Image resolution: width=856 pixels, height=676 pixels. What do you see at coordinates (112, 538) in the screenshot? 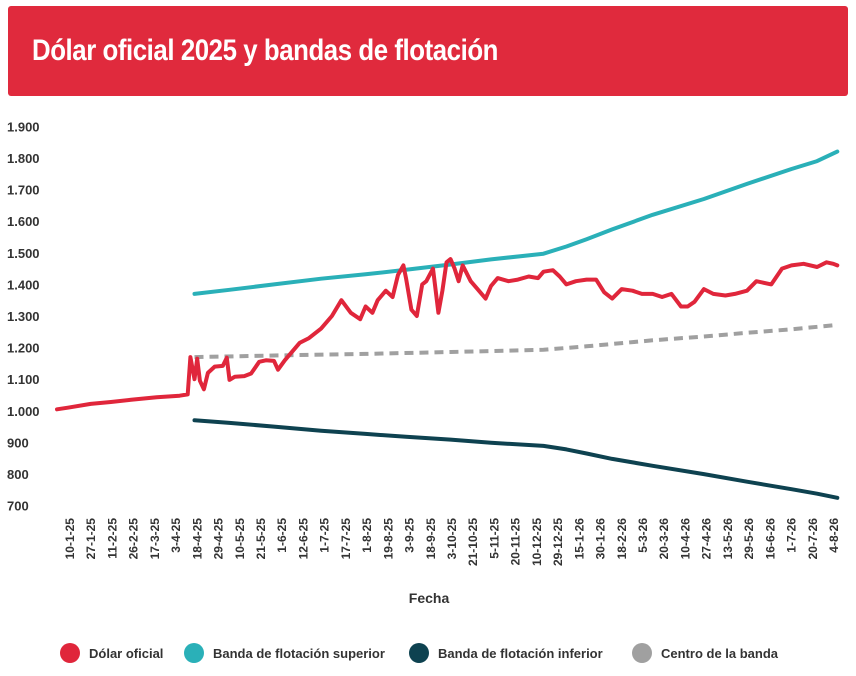
I see `x-tick-label: 11-2-25` at bounding box center [112, 538].